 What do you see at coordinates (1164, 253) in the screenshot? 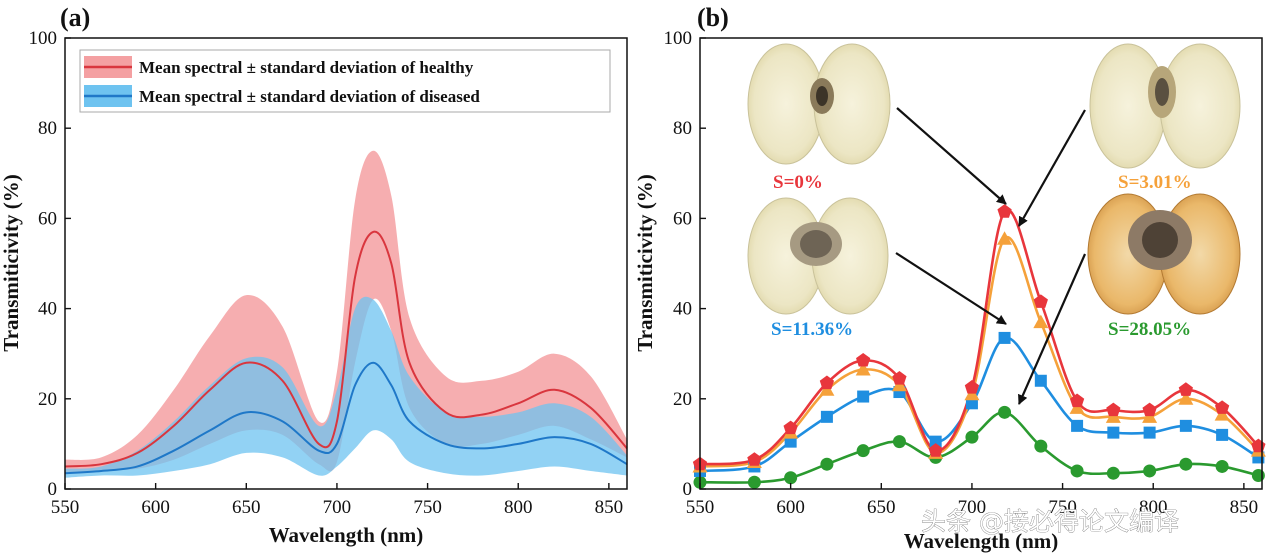
I see `apple-image-s2805` at bounding box center [1164, 253].